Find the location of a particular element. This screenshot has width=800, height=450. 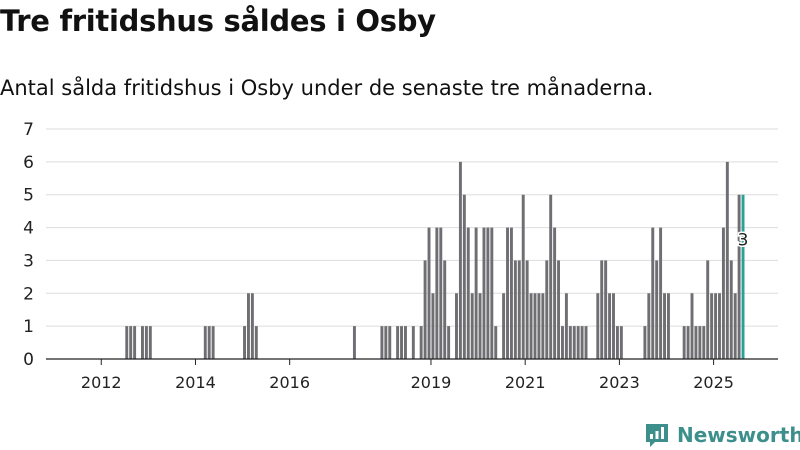

y-tick-label: 7 is located at coordinates (28, 130).